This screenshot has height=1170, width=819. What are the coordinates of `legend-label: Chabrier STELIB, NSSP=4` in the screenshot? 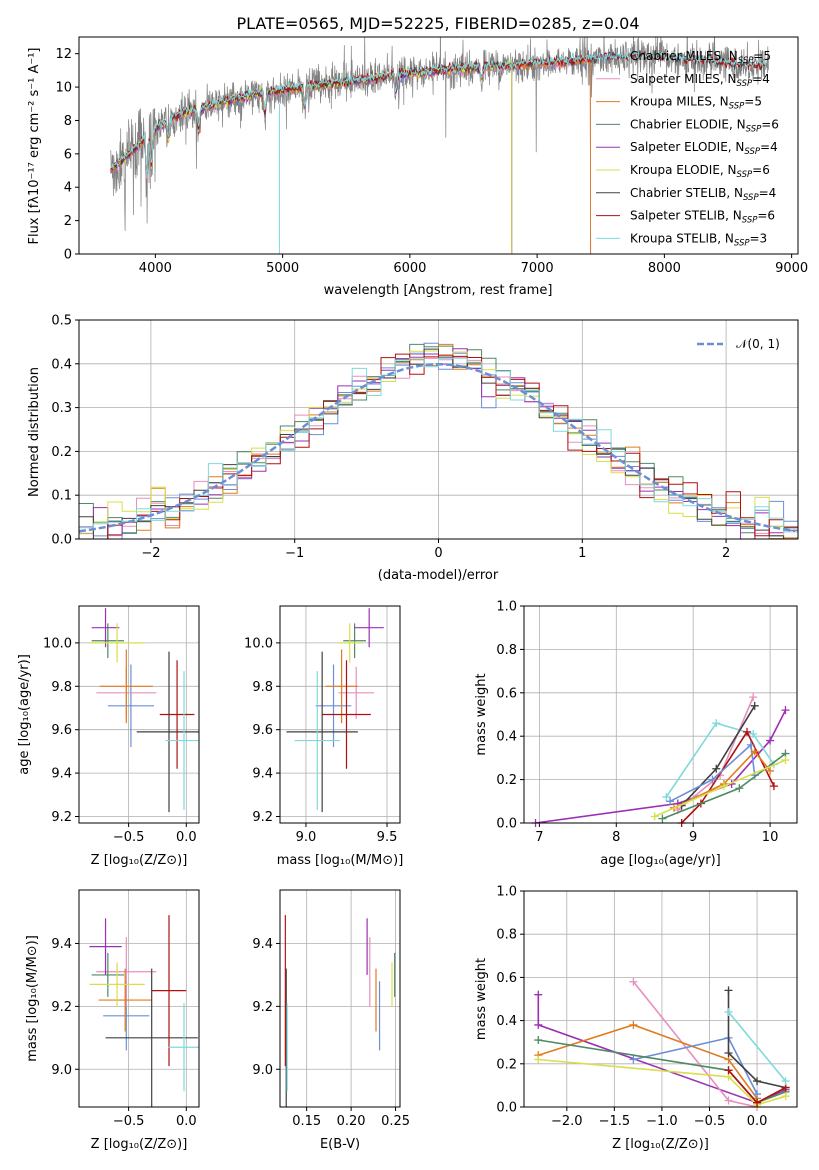 It's located at (703, 194).